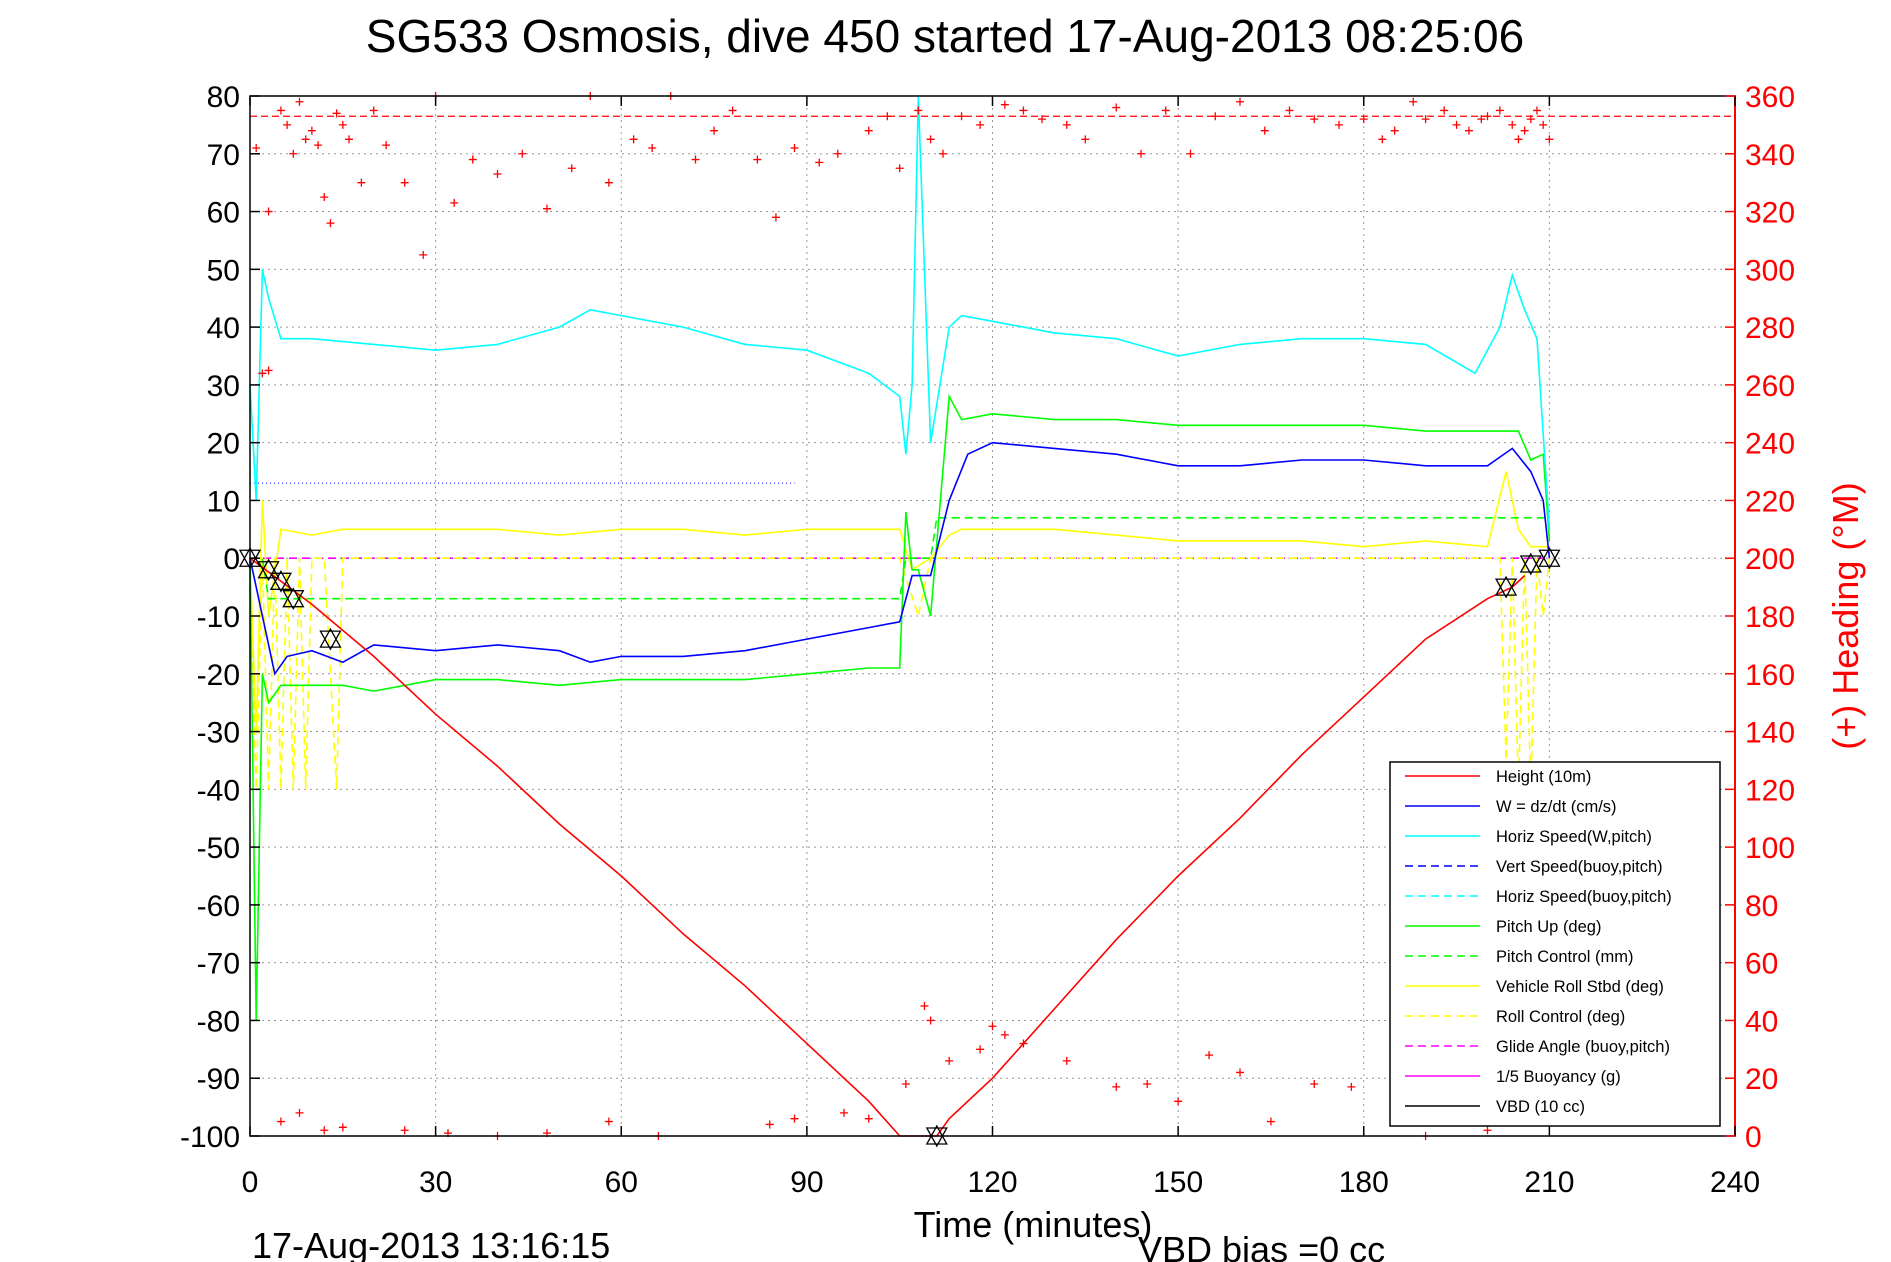  What do you see at coordinates (1770, 444) in the screenshot?
I see `y-right-tick-label: 240` at bounding box center [1770, 444].